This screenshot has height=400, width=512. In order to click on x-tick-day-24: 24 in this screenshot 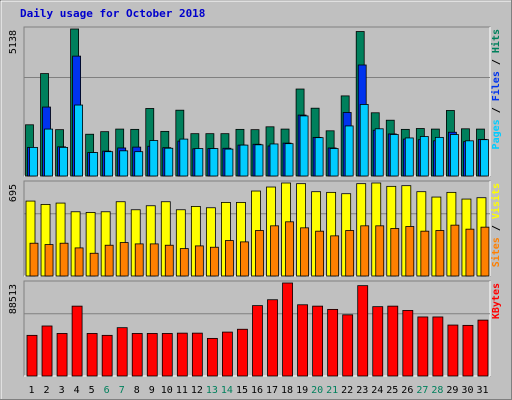, I will do `click(377, 390)`.